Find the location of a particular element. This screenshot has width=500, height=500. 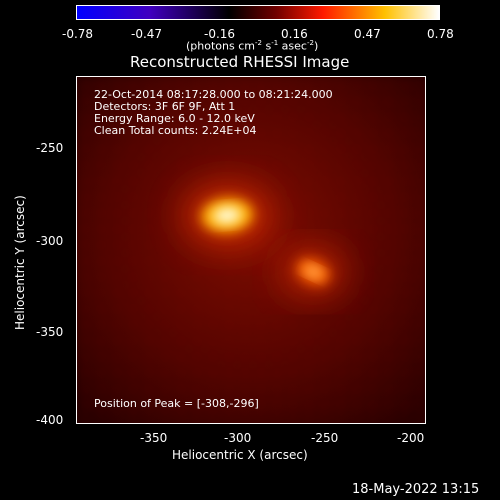

colorbar-tick-label: -0.78 is located at coordinates (78, 34).